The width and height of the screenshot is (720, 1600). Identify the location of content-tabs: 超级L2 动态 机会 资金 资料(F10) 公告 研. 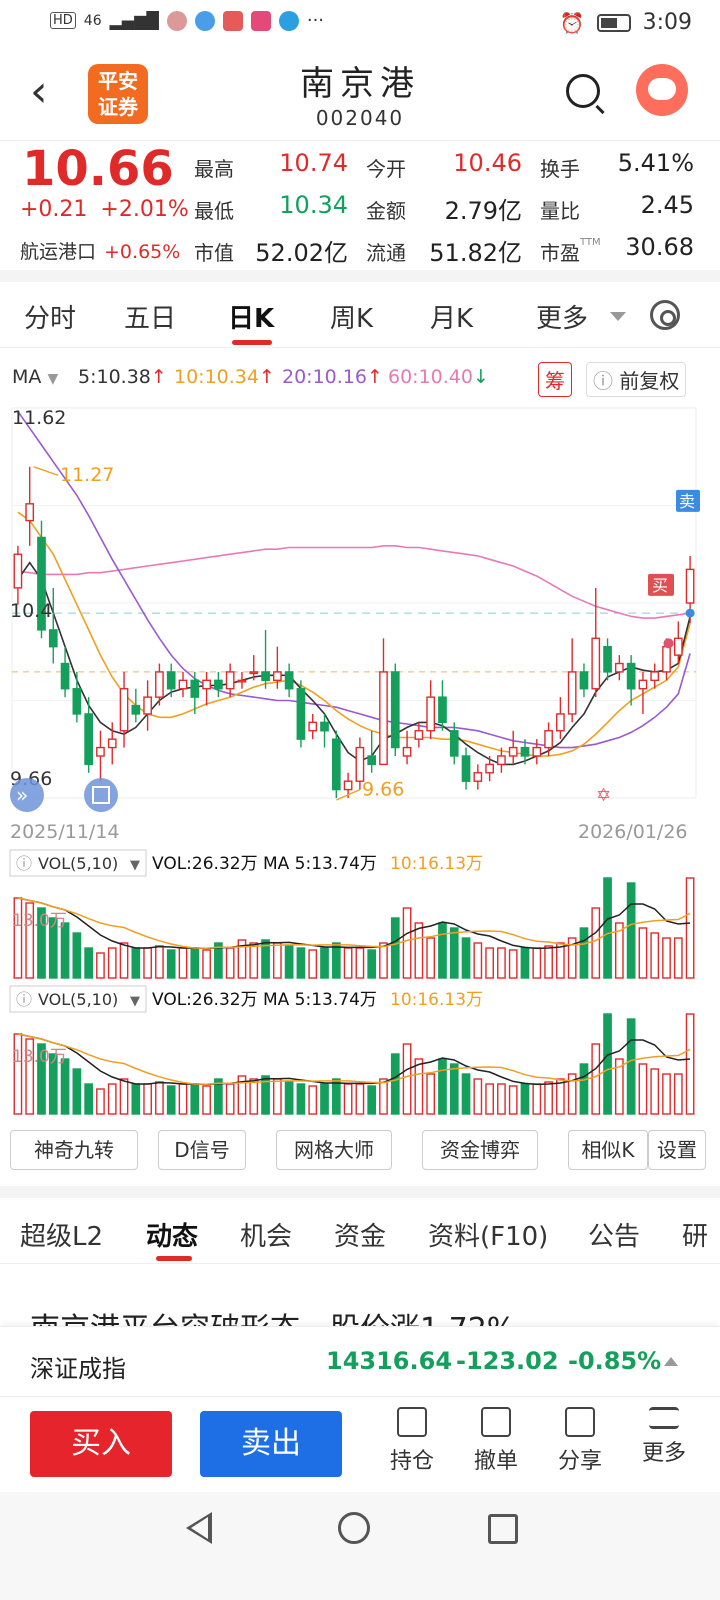
(360, 1231).